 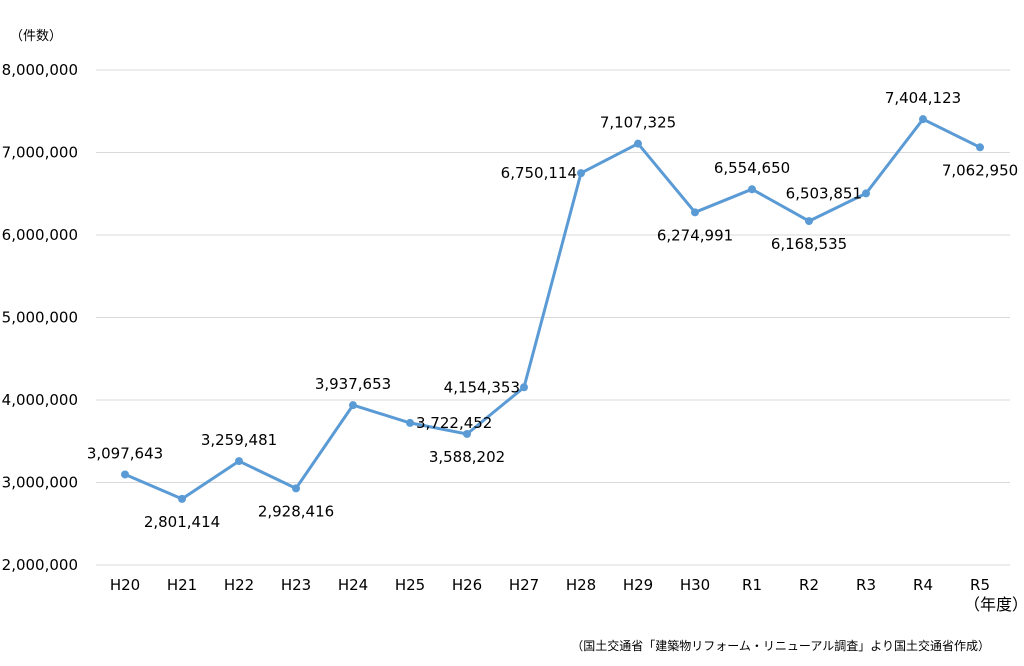 I want to click on y-tick-label: 5,000,000, so click(x=40, y=318).